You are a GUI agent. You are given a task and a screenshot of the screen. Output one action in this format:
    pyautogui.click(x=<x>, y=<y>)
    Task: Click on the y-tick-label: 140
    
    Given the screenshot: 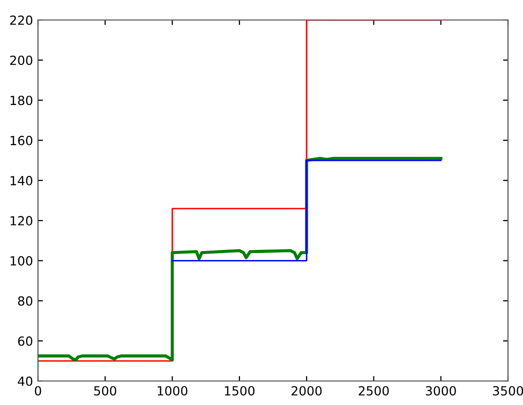 What is the action you would take?
    pyautogui.click(x=21, y=181)
    